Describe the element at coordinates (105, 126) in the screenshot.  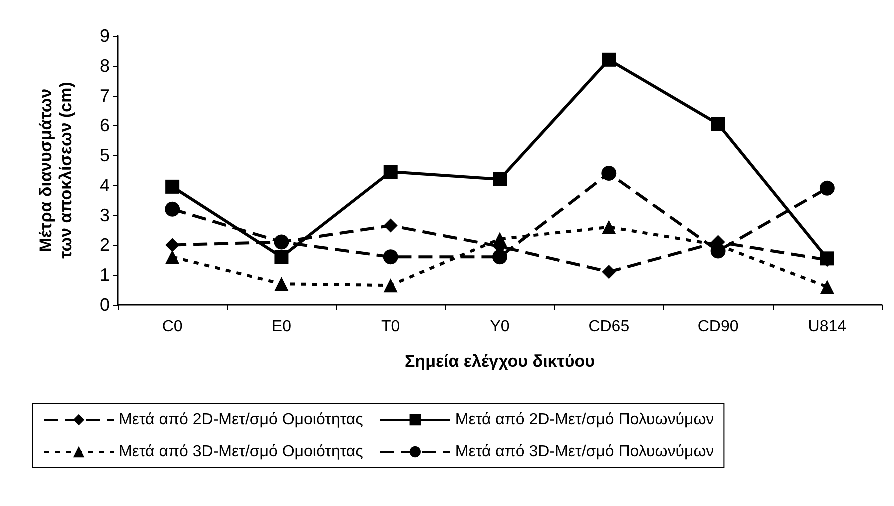
I see `y-tick-label: 6` at that location.